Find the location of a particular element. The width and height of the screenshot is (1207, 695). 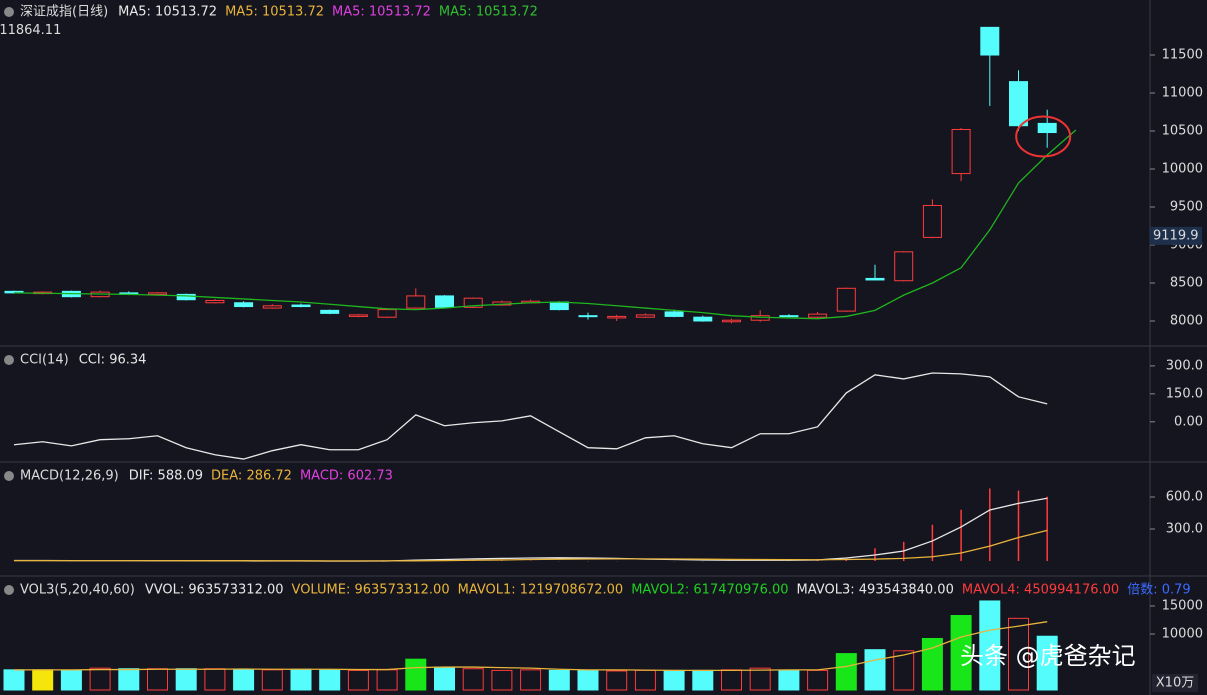

price-tag is located at coordinates (1176, 235).